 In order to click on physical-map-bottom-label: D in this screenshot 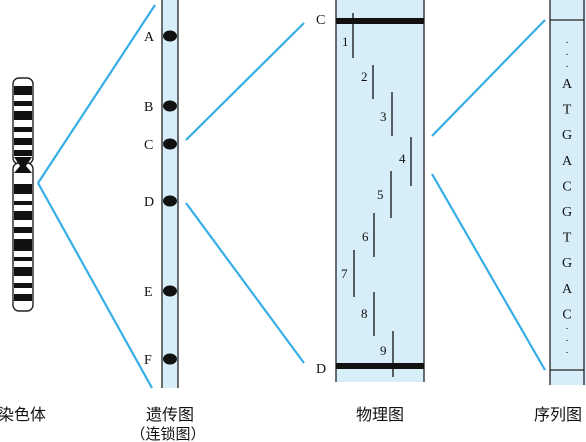, I will do `click(321, 369)`.